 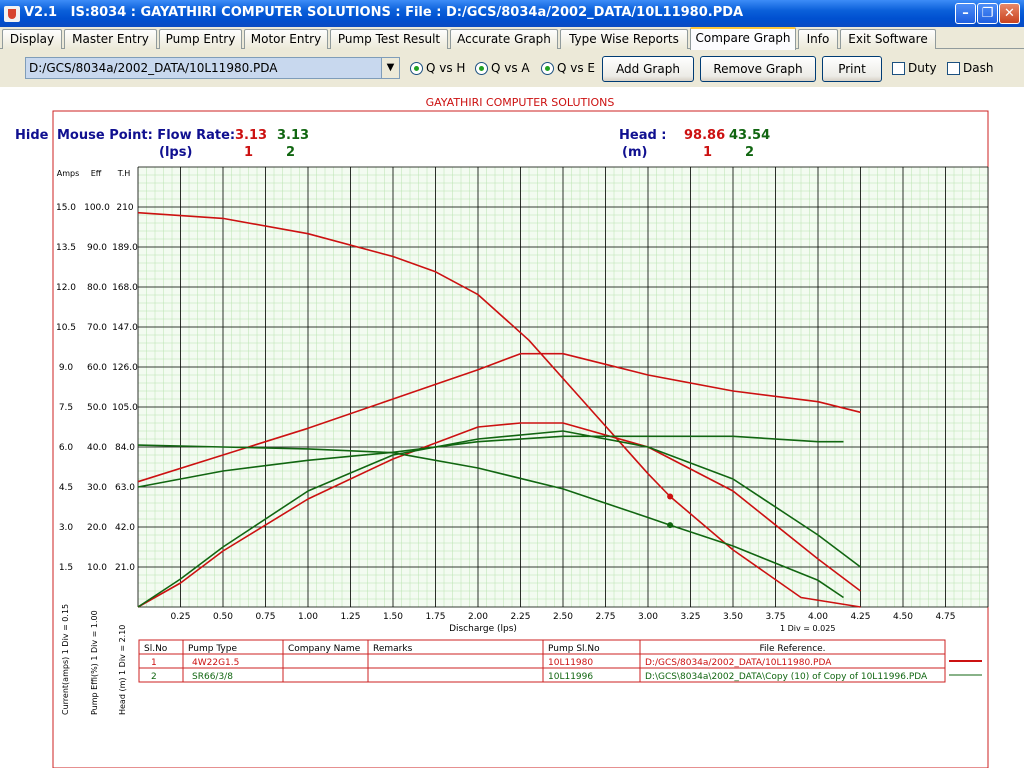 I want to click on radio-q-vs-h-label: Q vs H, so click(x=446, y=68).